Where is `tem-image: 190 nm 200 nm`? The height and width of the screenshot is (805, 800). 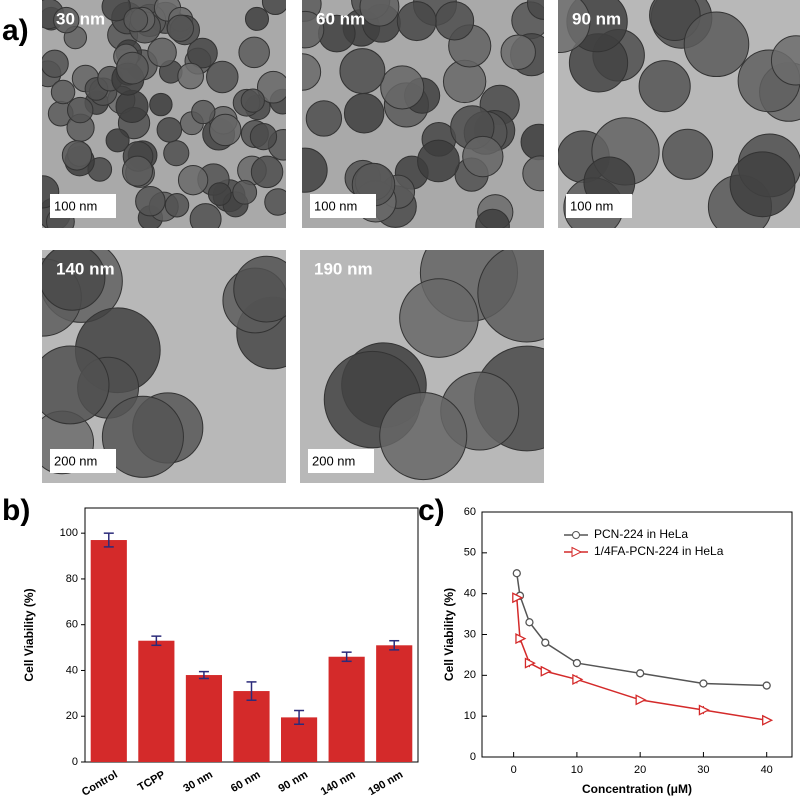
tem-image: 190 nm 200 nm is located at coordinates (422, 366).